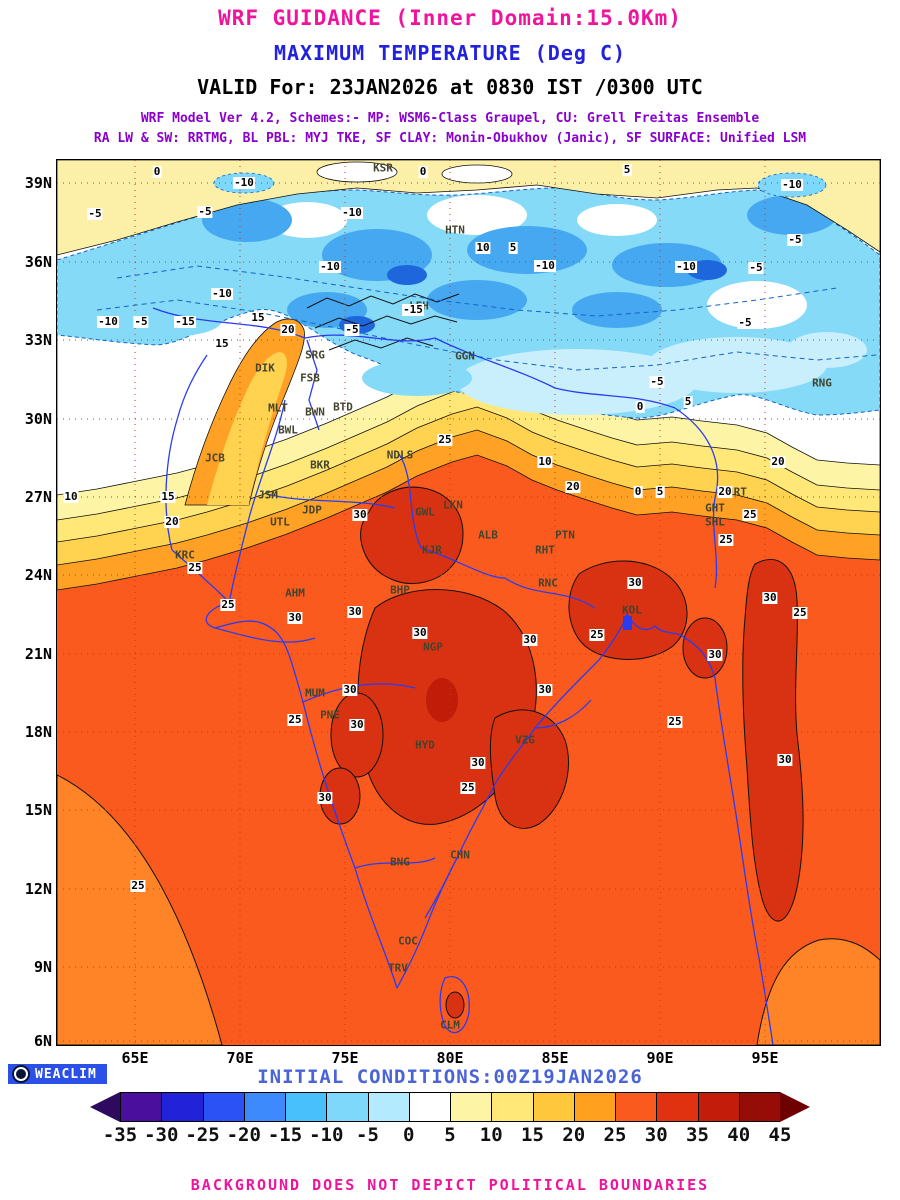 This screenshot has width=900, height=1200. I want to click on colorbar-tick-label: -25, so click(202, 1135).